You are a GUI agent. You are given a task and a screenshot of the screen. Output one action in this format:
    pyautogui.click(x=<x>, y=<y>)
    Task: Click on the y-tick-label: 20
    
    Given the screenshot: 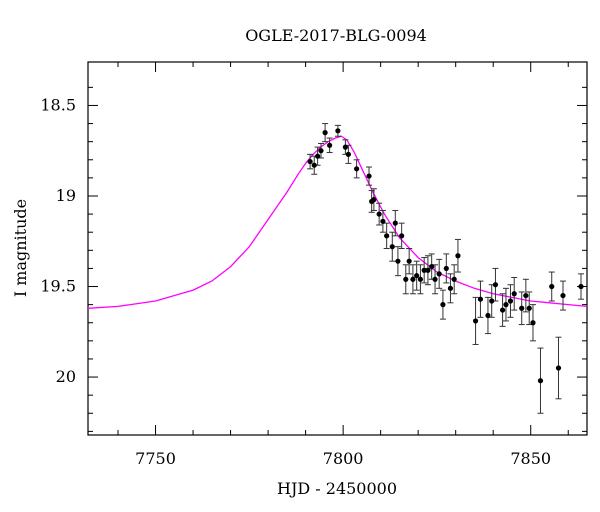 What is the action you would take?
    pyautogui.click(x=66, y=376)
    